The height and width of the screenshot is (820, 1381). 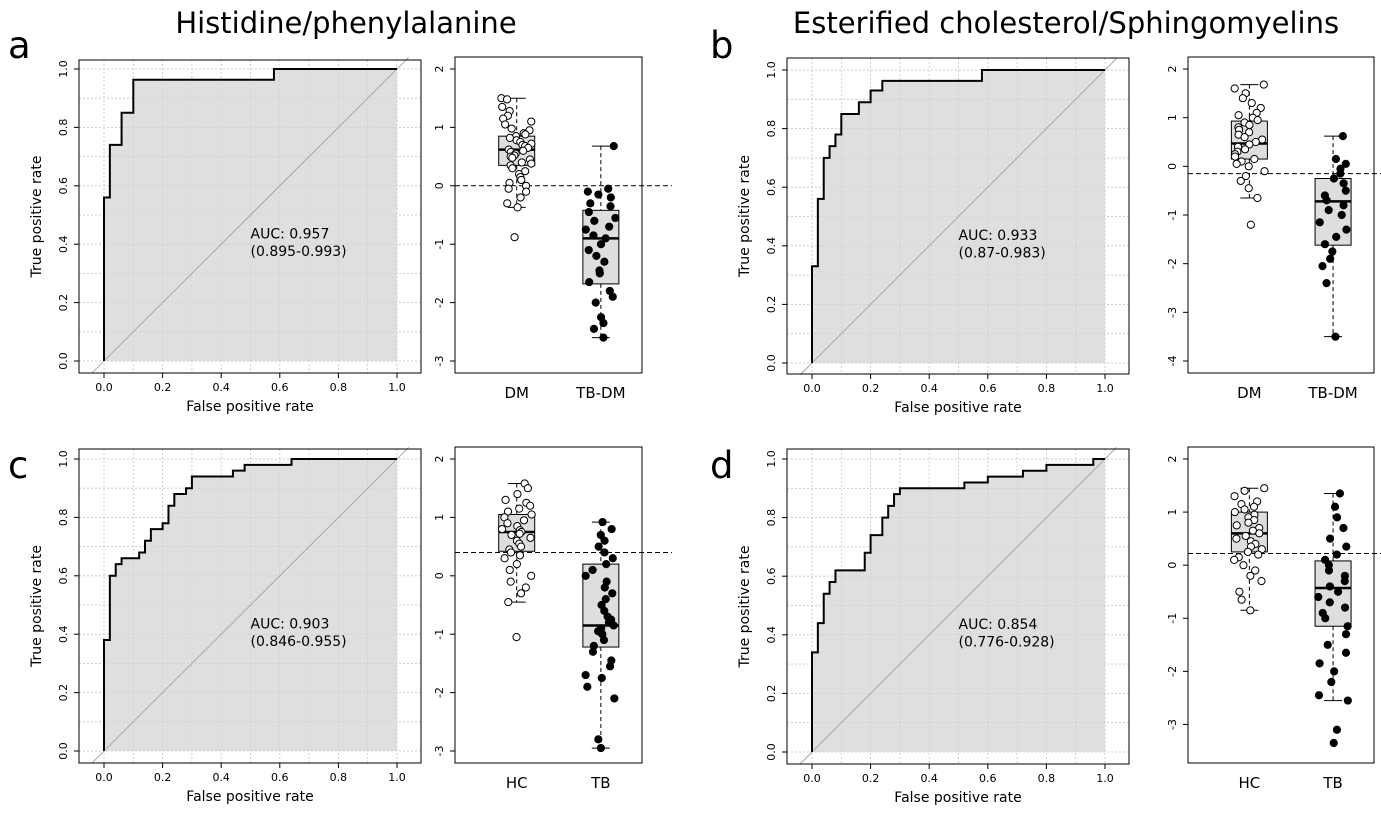 I want to click on panel-d-roc-y-axis-label: True positive rate, so click(x=745, y=607).